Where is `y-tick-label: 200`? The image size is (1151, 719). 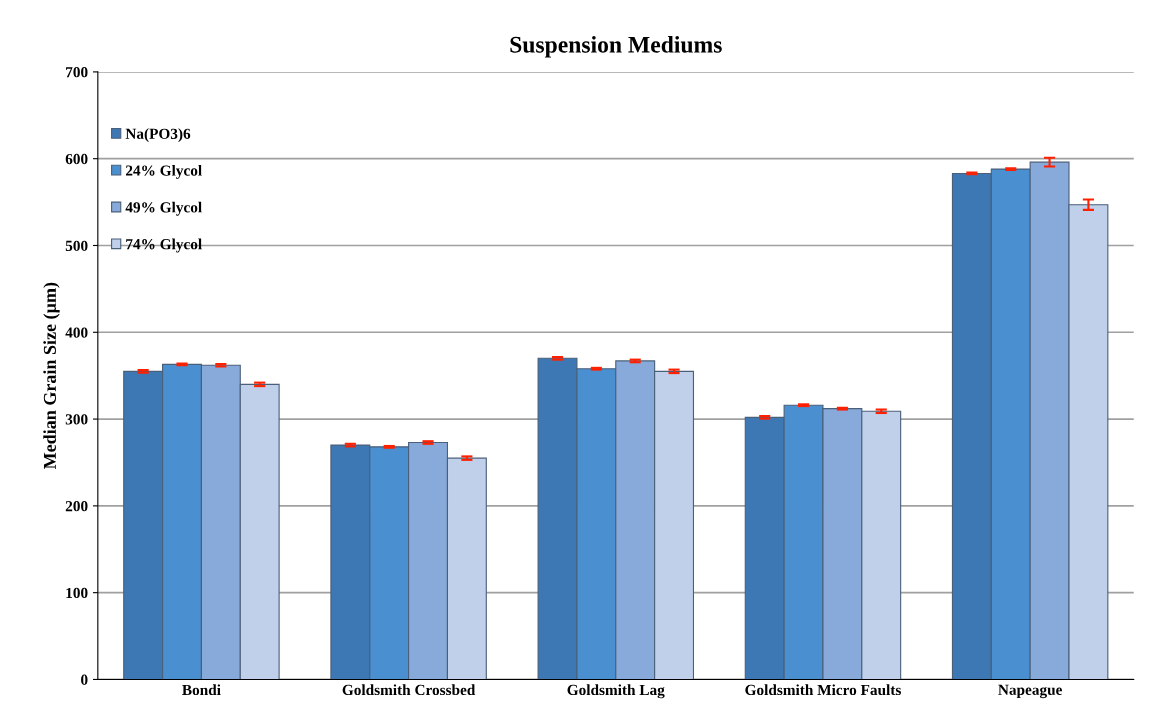
y-tick-label: 200 is located at coordinates (76, 506).